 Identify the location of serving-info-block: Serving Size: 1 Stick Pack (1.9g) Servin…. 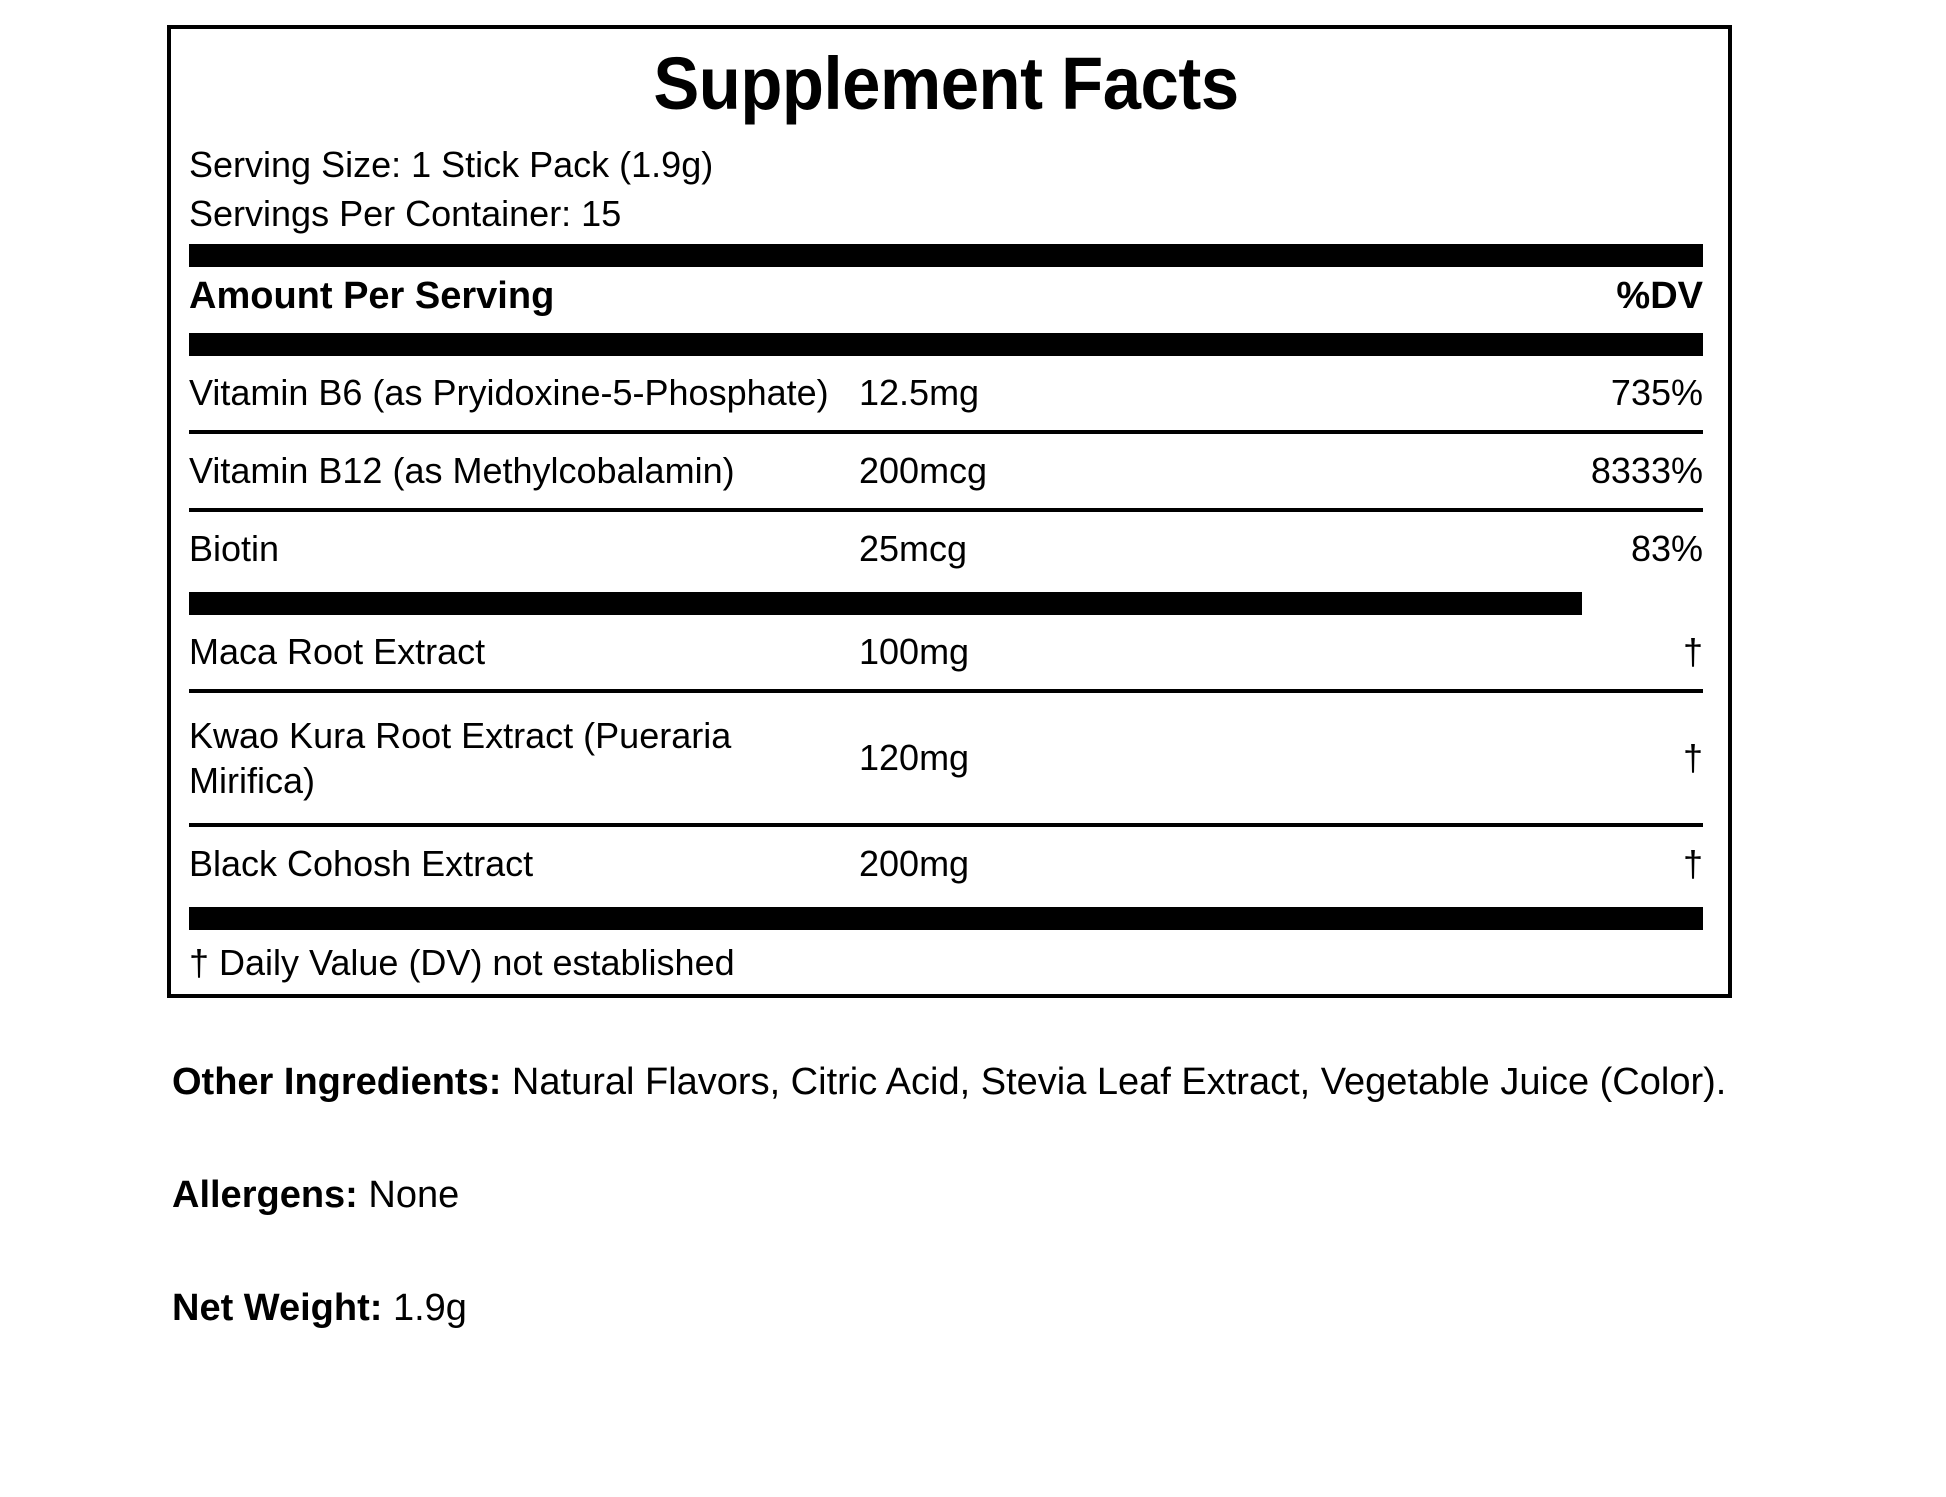
(946, 182).